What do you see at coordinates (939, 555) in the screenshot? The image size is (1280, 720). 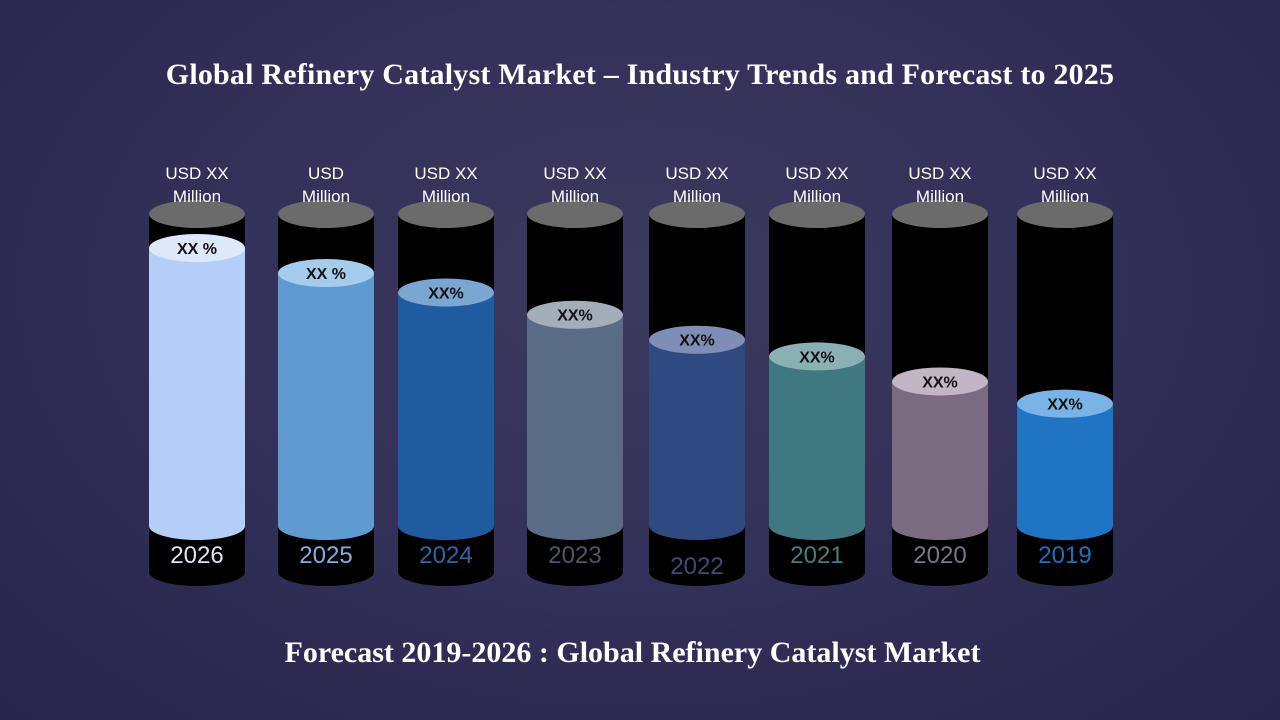 I see `year-label-2020: 2020` at bounding box center [939, 555].